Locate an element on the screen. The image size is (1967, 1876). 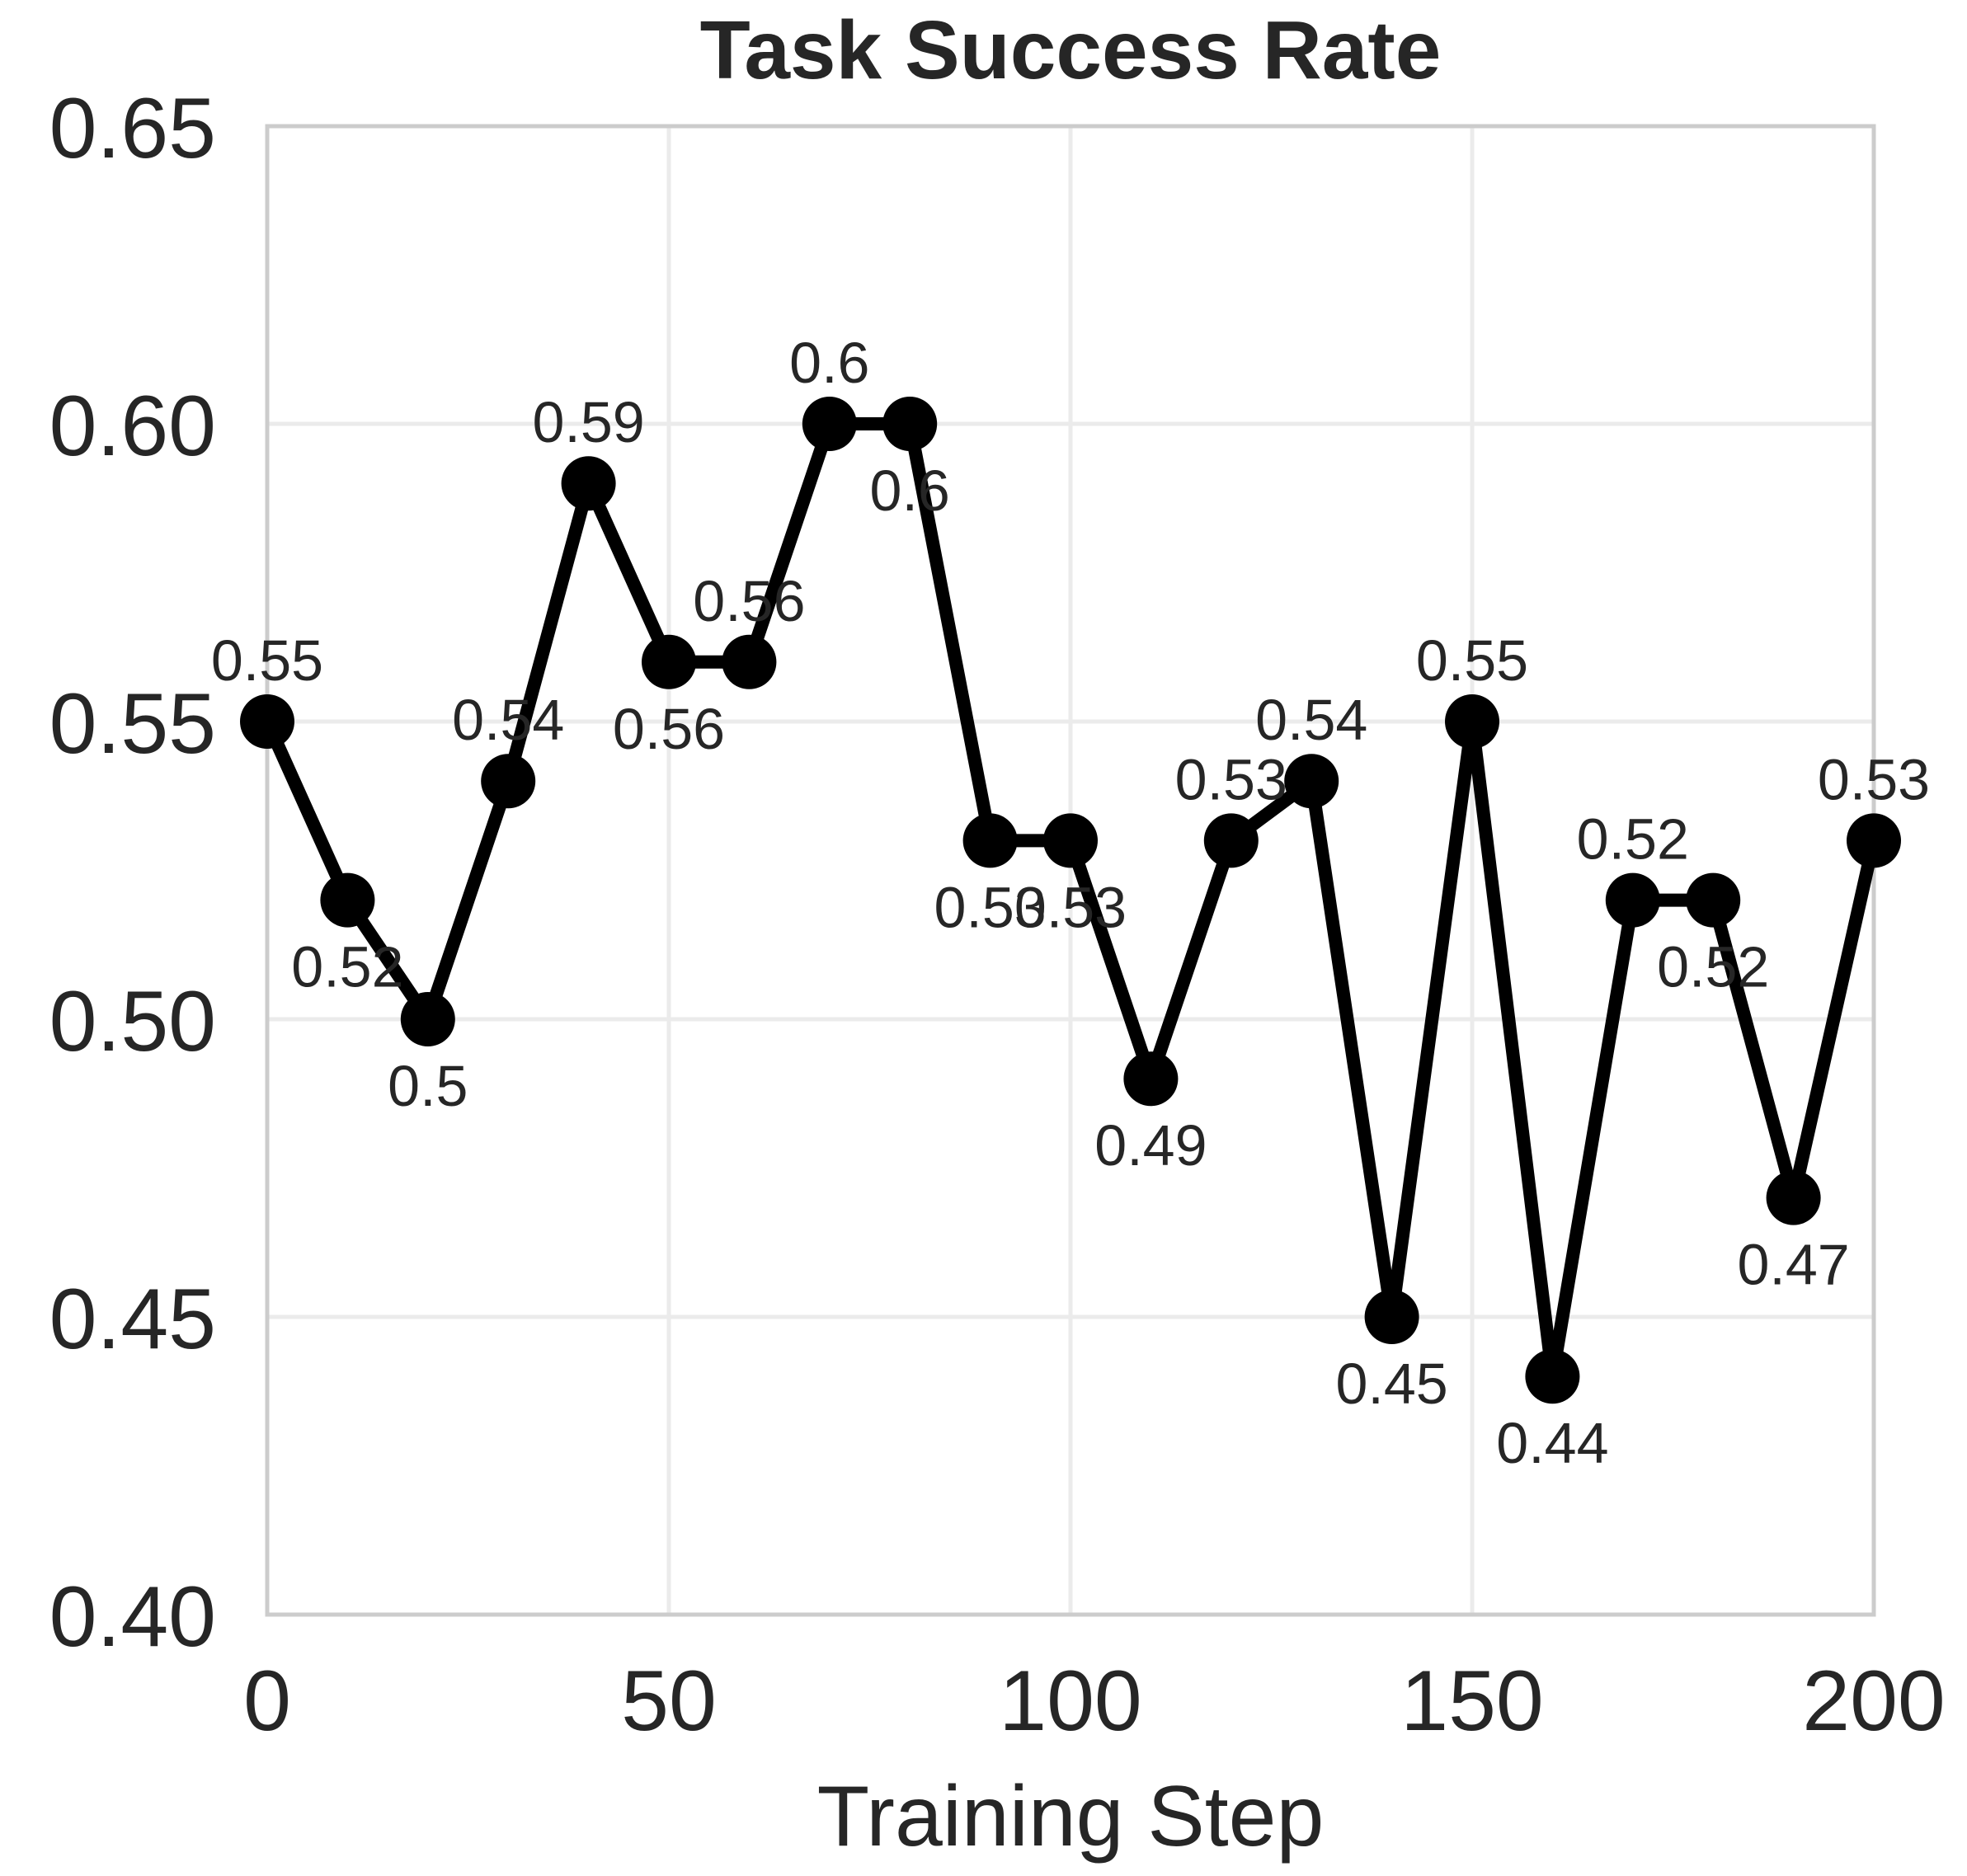
data-label: 0.47 is located at coordinates (1793, 1265).